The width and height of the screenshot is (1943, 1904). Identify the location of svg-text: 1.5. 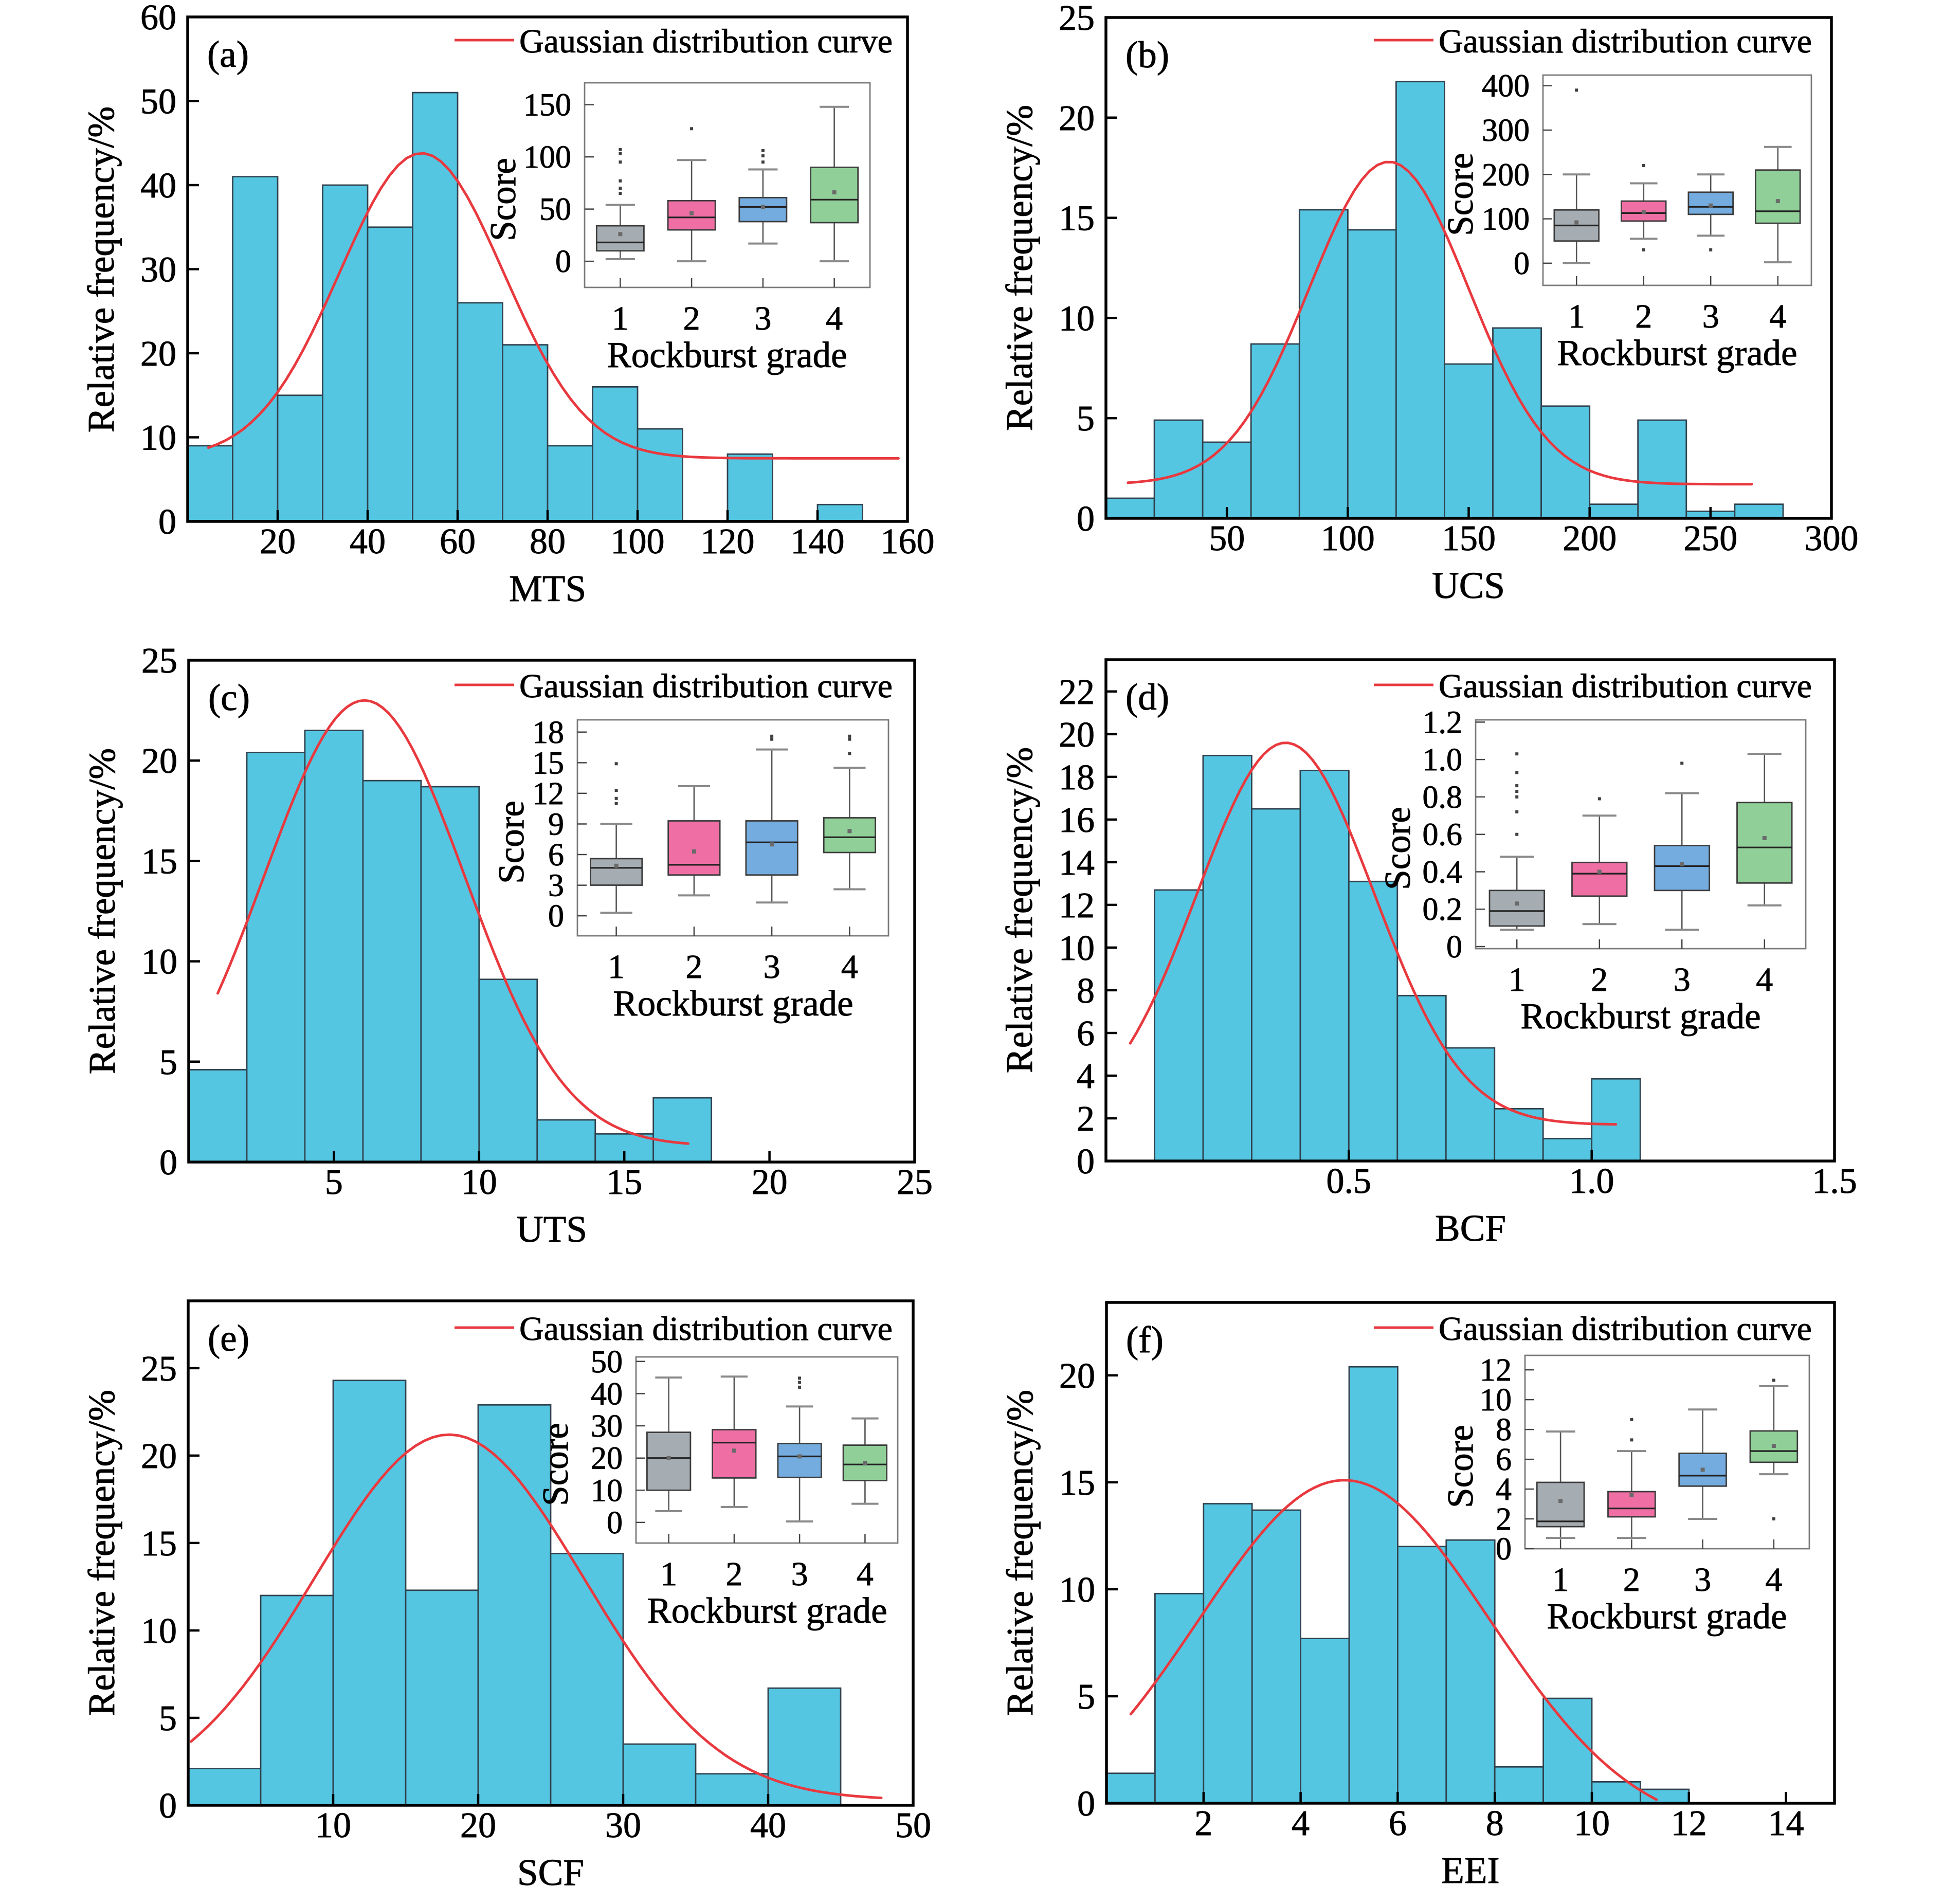
(1834, 1181).